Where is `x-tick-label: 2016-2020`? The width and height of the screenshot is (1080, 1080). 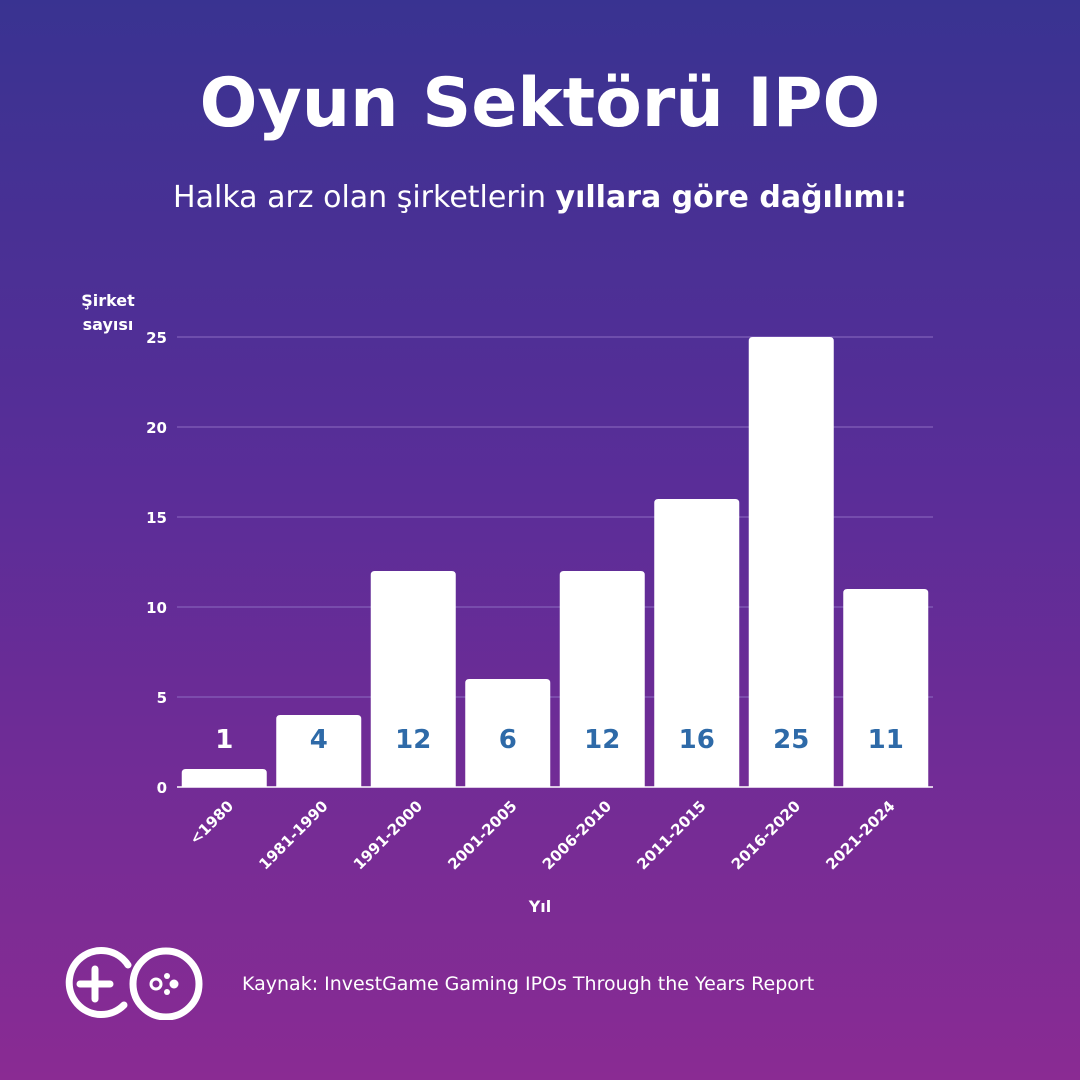 x-tick-label: 2016-2020 is located at coordinates (766, 835).